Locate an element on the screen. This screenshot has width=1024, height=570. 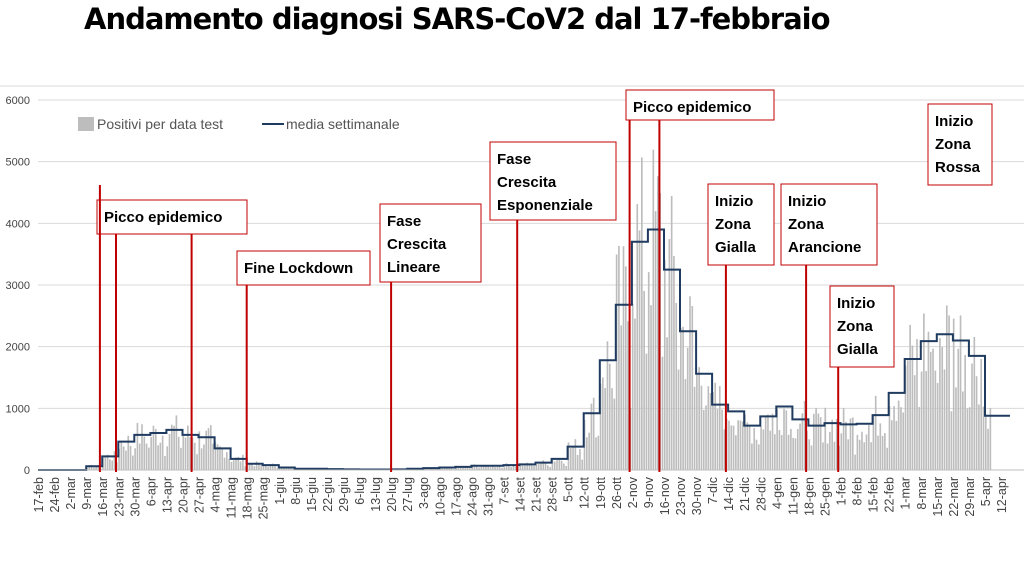
x-tick-label: 7-dic is located at coordinates (713, 490).